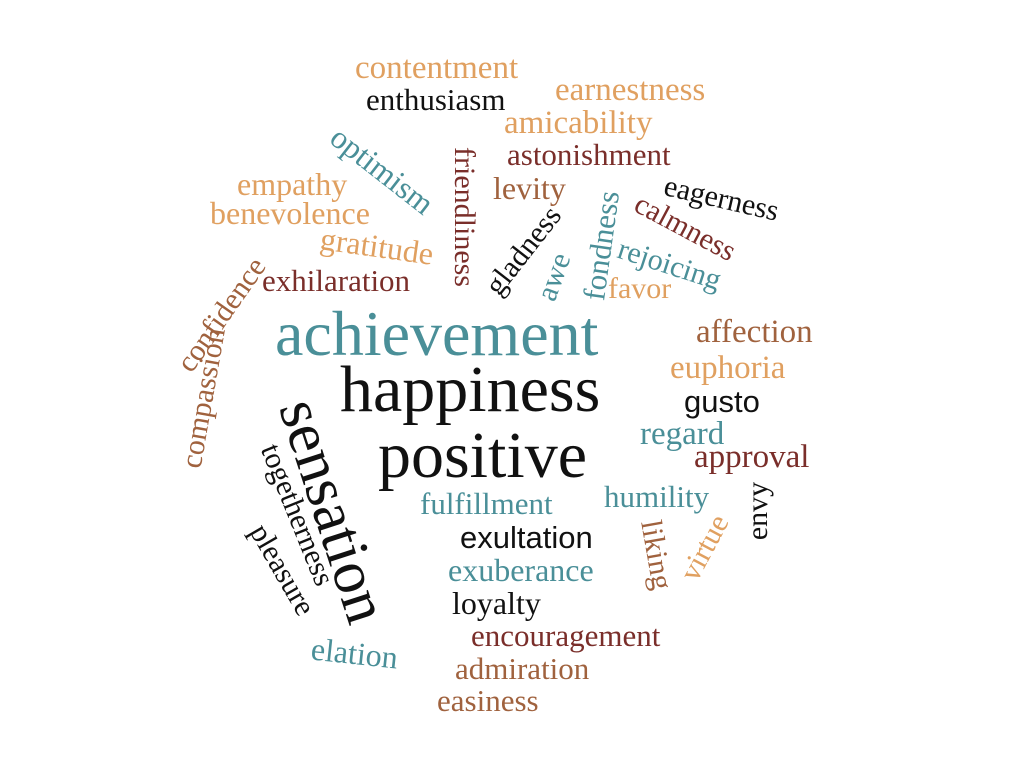 The width and height of the screenshot is (1024, 768). Describe the element at coordinates (290, 213) in the screenshot. I see `word-benevolence: benevolence` at that location.